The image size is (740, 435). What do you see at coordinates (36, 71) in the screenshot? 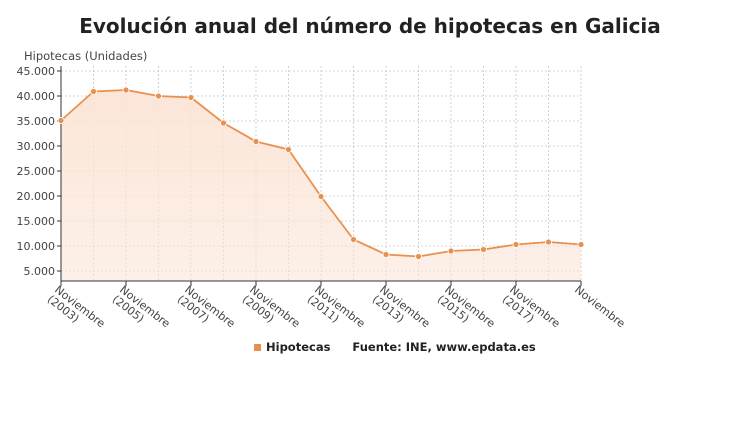
I see `y-tick-label: 45.000` at bounding box center [36, 71].